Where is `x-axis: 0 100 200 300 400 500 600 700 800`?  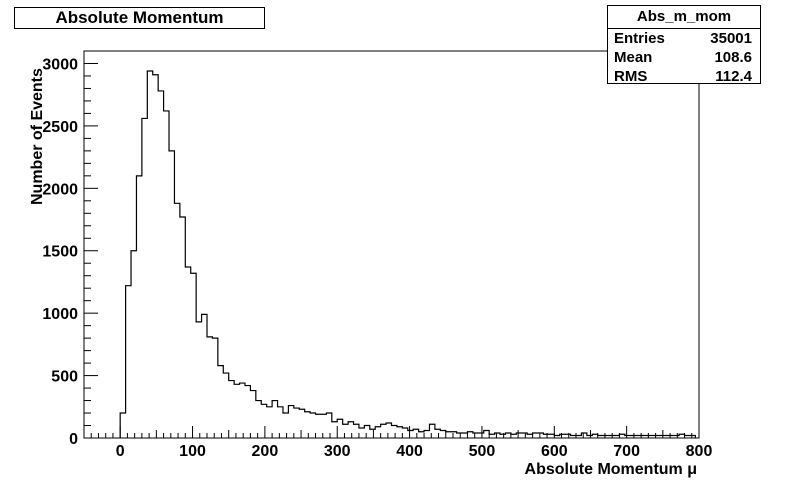 x-axis: 0 100 200 300 400 500 600 700 800 is located at coordinates (398, 443).